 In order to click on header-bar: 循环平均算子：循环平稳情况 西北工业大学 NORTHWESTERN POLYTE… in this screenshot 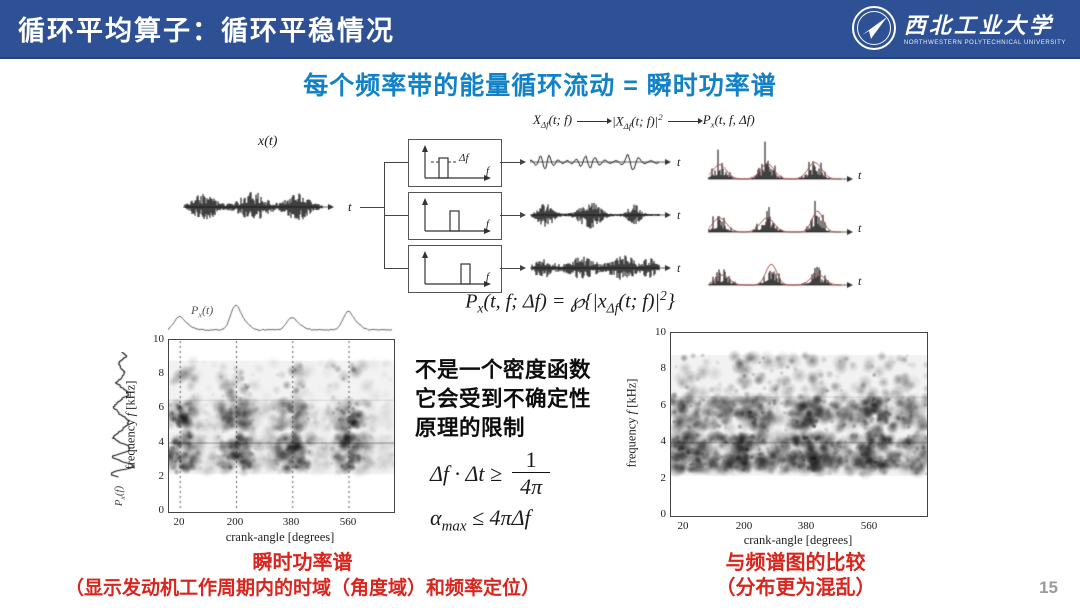, I will do `click(540, 29)`.